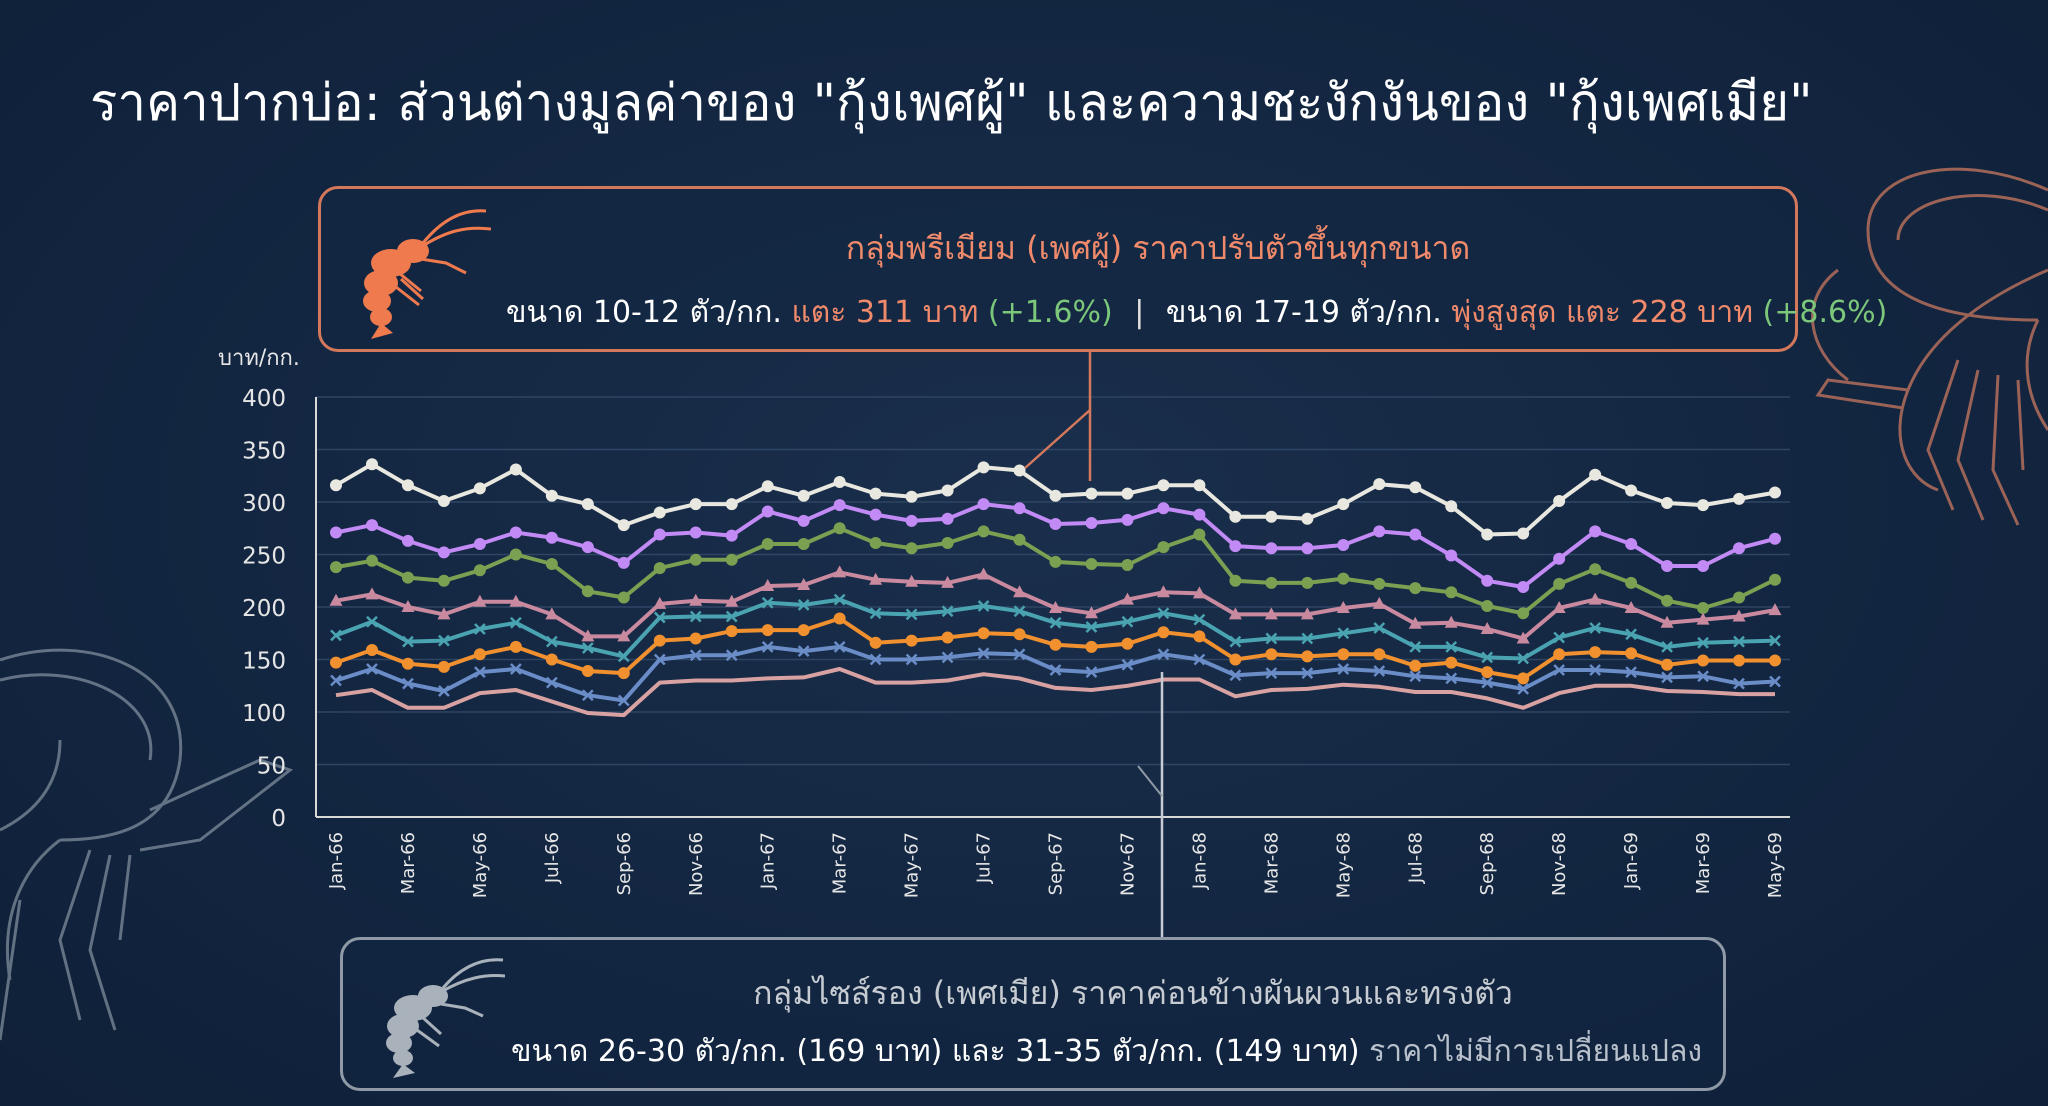 The width and height of the screenshot is (2048, 1106). What do you see at coordinates (264, 452) in the screenshot?
I see `y-tick-label: 350` at bounding box center [264, 452].